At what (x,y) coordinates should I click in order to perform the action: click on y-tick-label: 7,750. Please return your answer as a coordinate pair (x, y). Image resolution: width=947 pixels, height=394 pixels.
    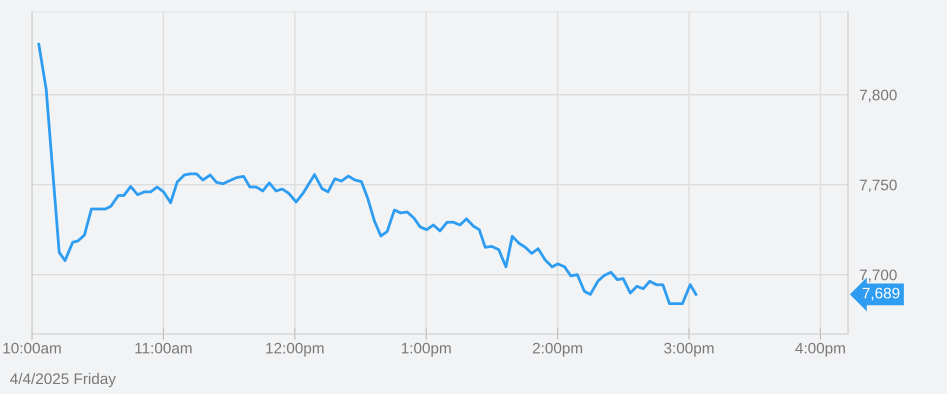
    Looking at the image, I should click on (878, 186).